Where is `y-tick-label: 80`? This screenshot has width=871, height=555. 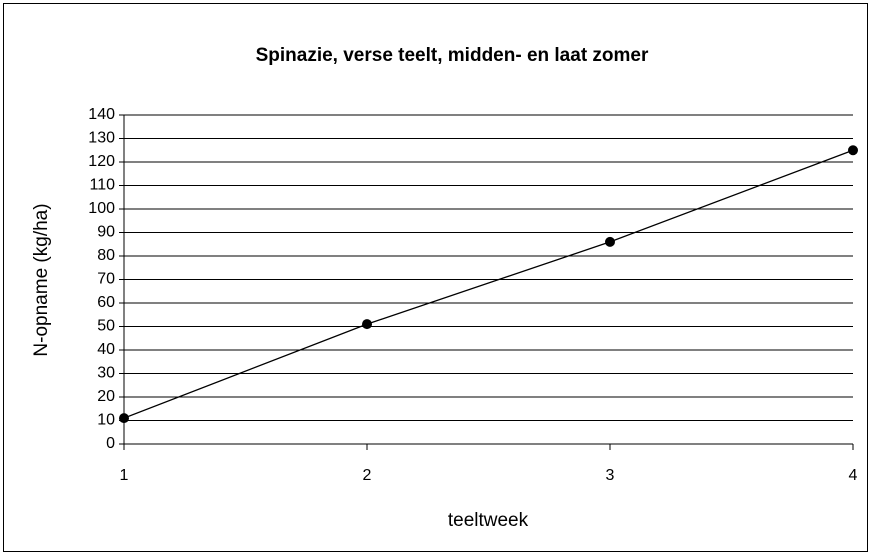
y-tick-label: 80 is located at coordinates (106, 255).